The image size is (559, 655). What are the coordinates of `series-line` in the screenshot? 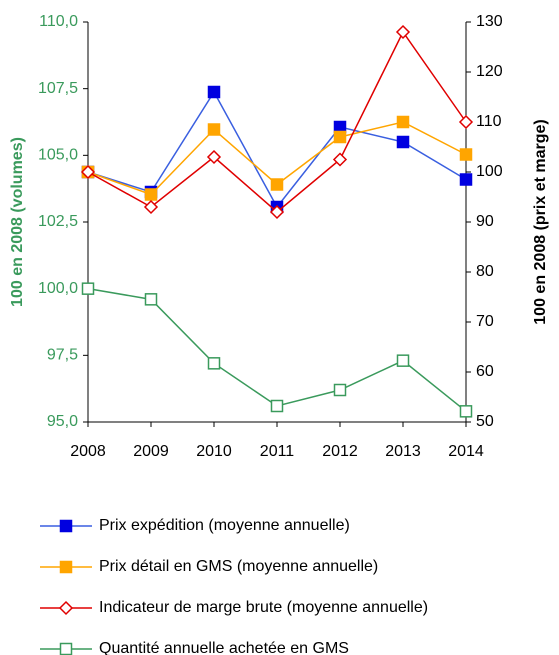 It's located at (277, 349).